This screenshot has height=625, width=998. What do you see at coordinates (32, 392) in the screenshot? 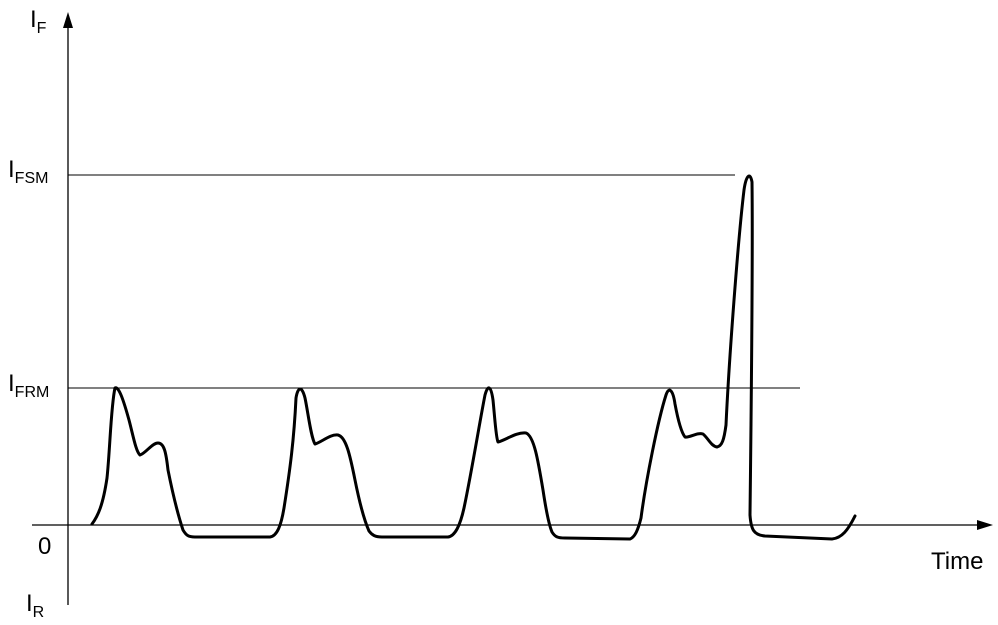
I see `ifrm-sub: FRM` at bounding box center [32, 392].